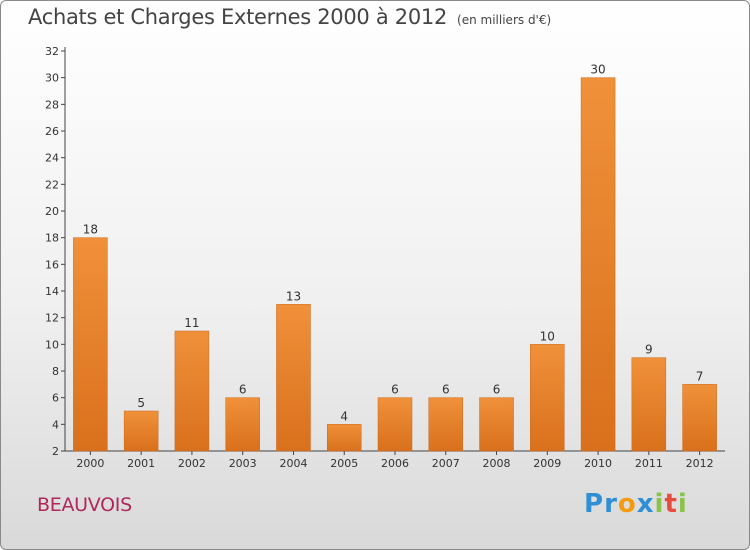 This screenshot has width=750, height=550. I want to click on data-label-2009: 10, so click(547, 336).